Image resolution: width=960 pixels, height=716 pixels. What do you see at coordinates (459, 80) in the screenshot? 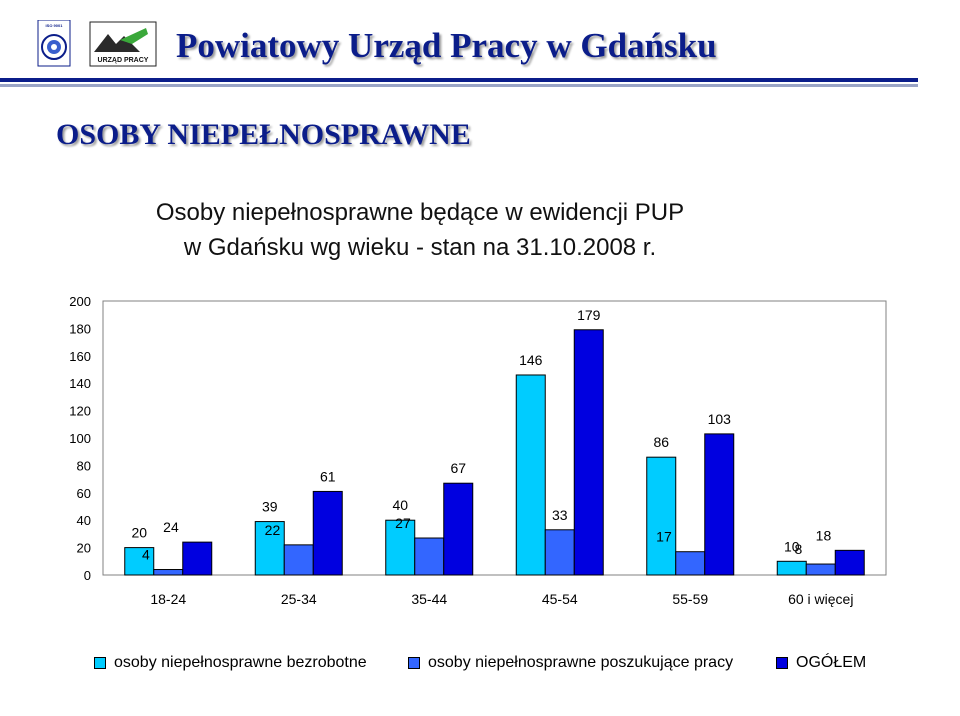
I see `header-divider` at bounding box center [459, 80].